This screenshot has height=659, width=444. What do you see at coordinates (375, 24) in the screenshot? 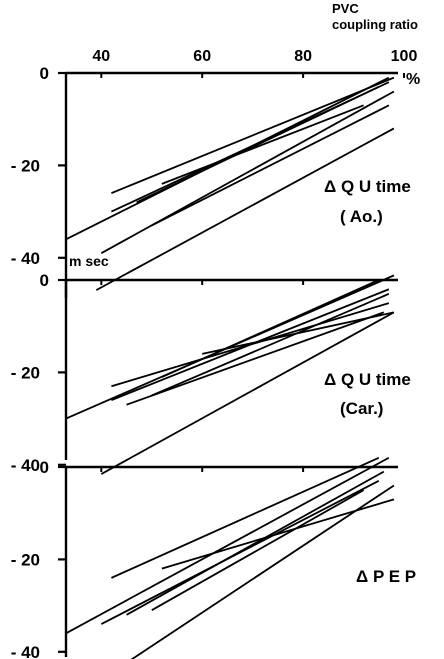
I see `top-label-line2: coupling ratio` at bounding box center [375, 24].